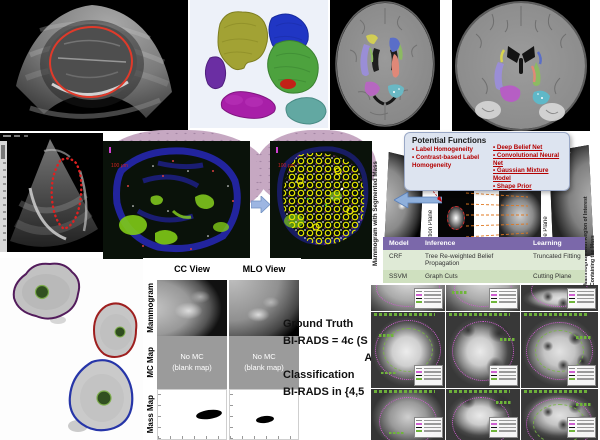 The image size is (600, 440). I want to click on mlo-mc-map-cell: No MC (blank map), so click(264, 362).